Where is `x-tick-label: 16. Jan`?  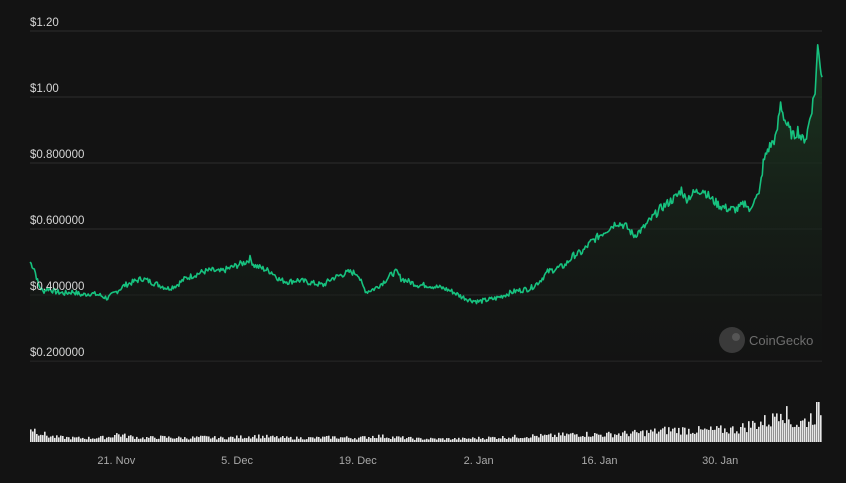
x-tick-label: 16. Jan is located at coordinates (599, 461).